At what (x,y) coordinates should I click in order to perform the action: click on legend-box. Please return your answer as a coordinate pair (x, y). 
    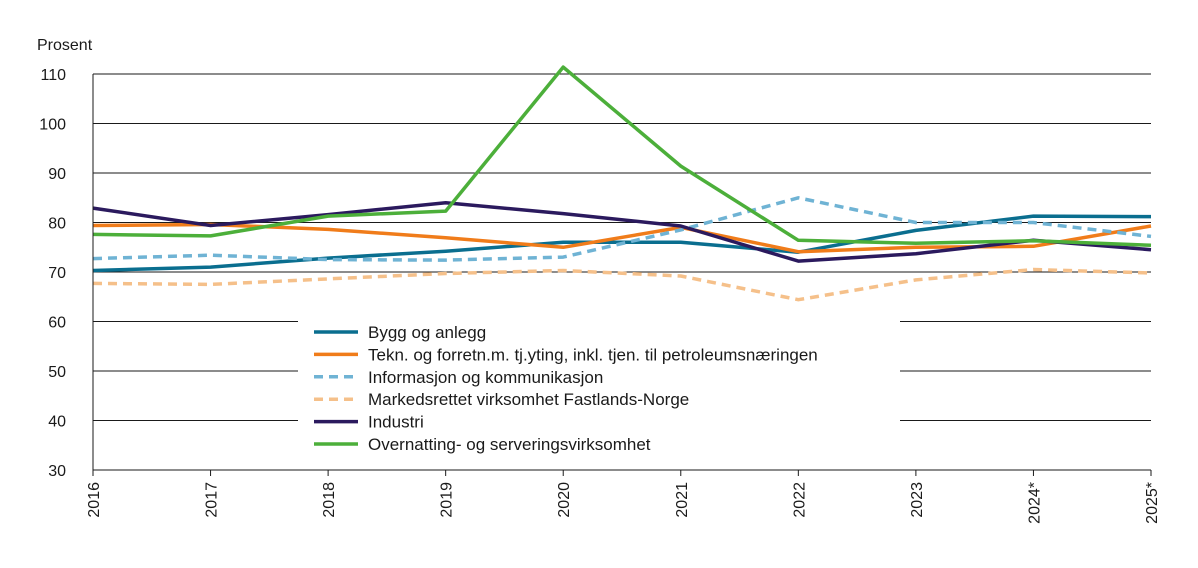
    Looking at the image, I should click on (599, 388).